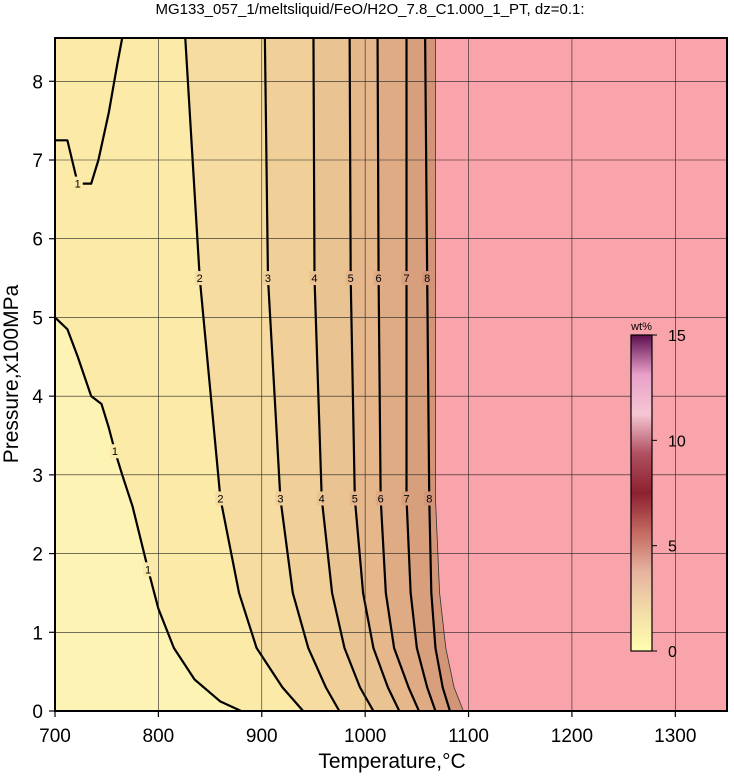 The image size is (734, 781). What do you see at coordinates (391, 761) in the screenshot?
I see `x-axis-title: Temperature,°C` at bounding box center [391, 761].